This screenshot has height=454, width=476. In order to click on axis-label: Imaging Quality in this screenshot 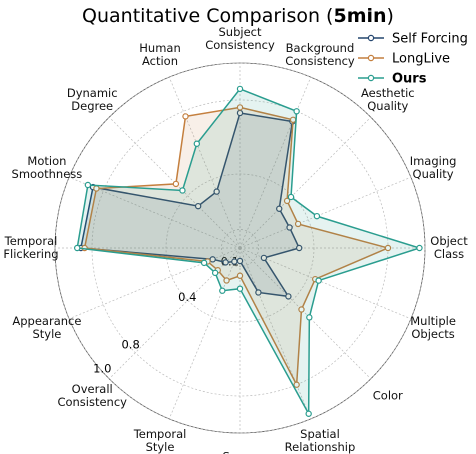, I will do `click(433, 168)`.